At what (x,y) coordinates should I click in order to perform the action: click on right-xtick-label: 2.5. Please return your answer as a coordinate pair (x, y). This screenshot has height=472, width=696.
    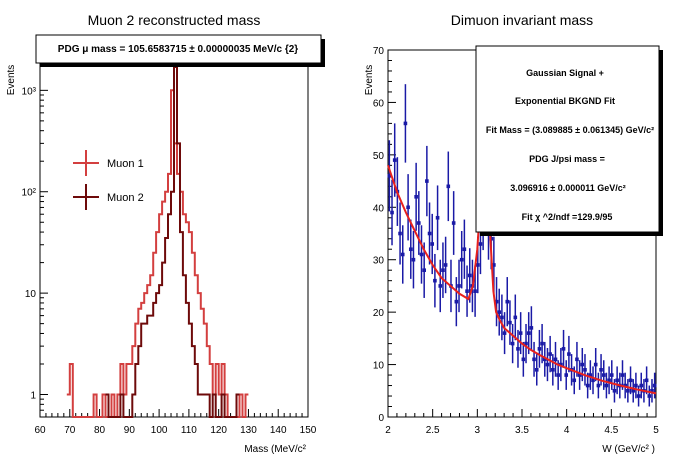
    Looking at the image, I should click on (433, 430).